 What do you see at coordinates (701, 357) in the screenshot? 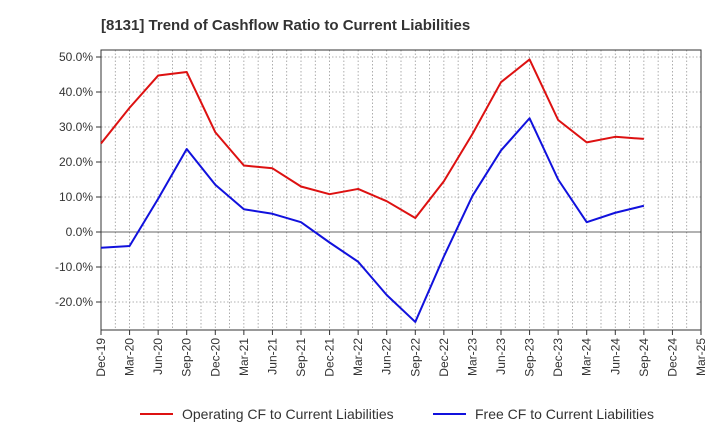
I see `x-tick-label: Mar-25` at bounding box center [701, 357].